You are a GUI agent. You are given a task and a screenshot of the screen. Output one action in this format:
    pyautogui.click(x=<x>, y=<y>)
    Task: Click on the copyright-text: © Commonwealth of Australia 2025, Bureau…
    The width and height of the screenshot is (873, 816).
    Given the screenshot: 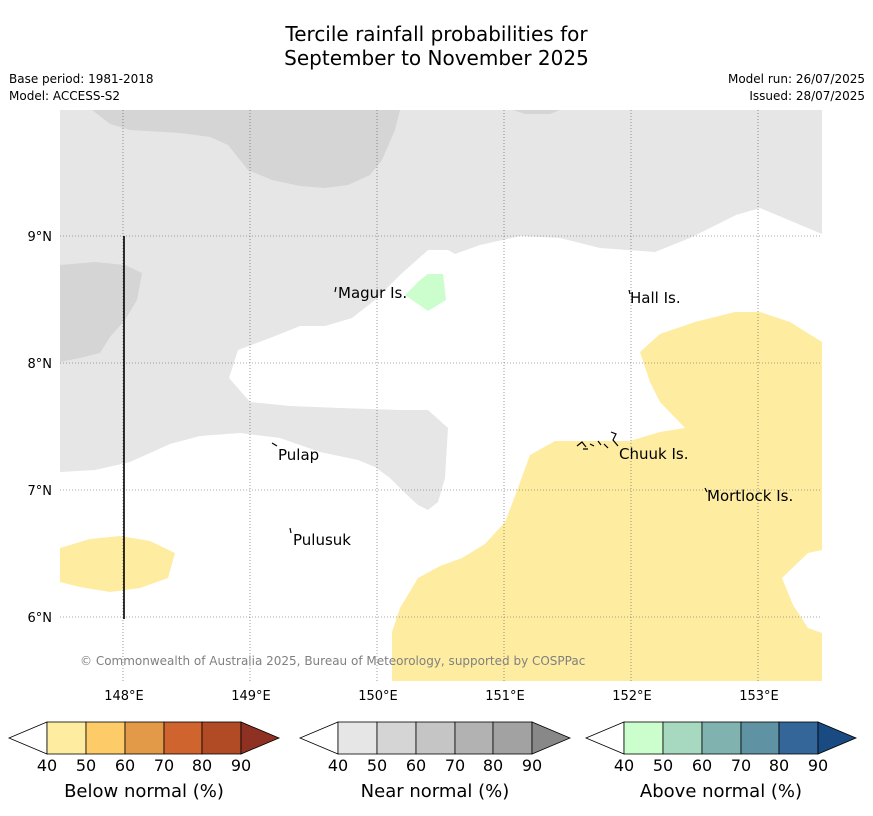 What is the action you would take?
    pyautogui.click(x=332, y=661)
    